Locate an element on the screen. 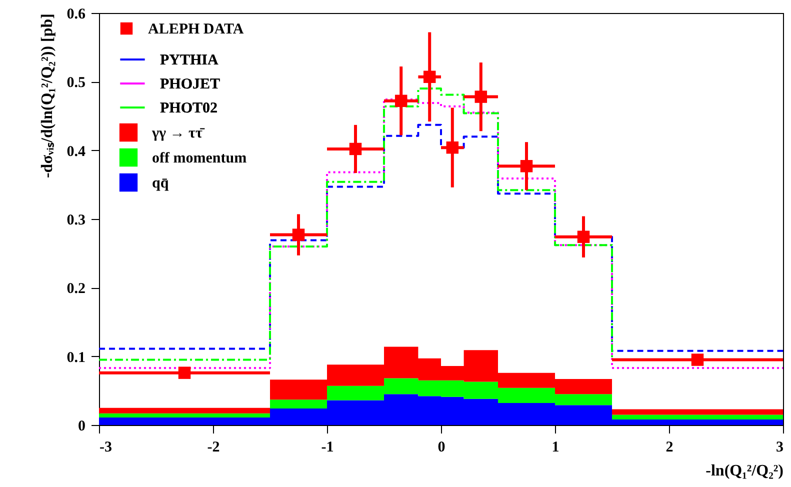 The height and width of the screenshot is (487, 791). y-tick-label: 0.1 is located at coordinates (76, 358).